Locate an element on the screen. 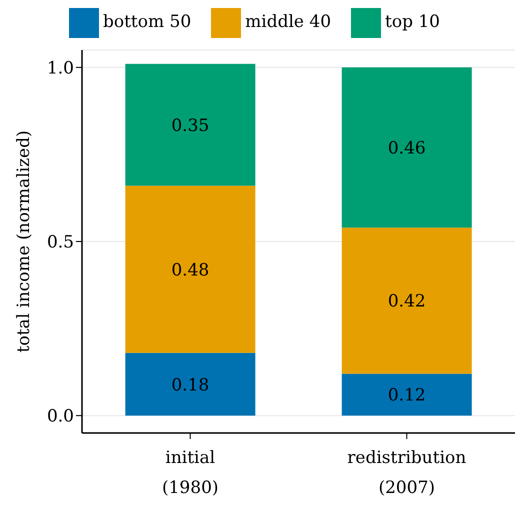  data-label: 0.35 is located at coordinates (190, 126).